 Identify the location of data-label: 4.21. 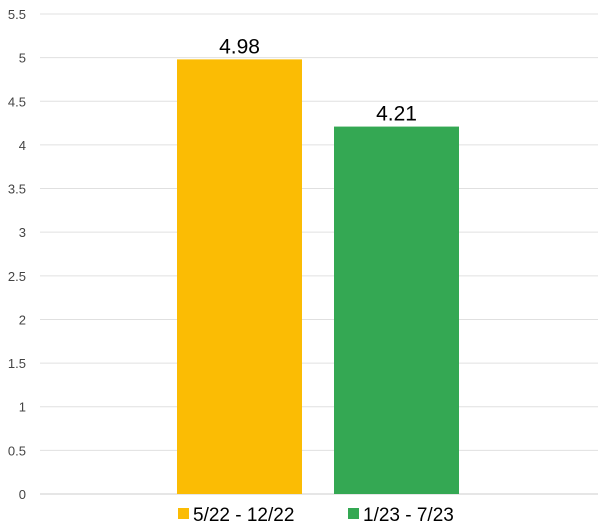
(396, 114).